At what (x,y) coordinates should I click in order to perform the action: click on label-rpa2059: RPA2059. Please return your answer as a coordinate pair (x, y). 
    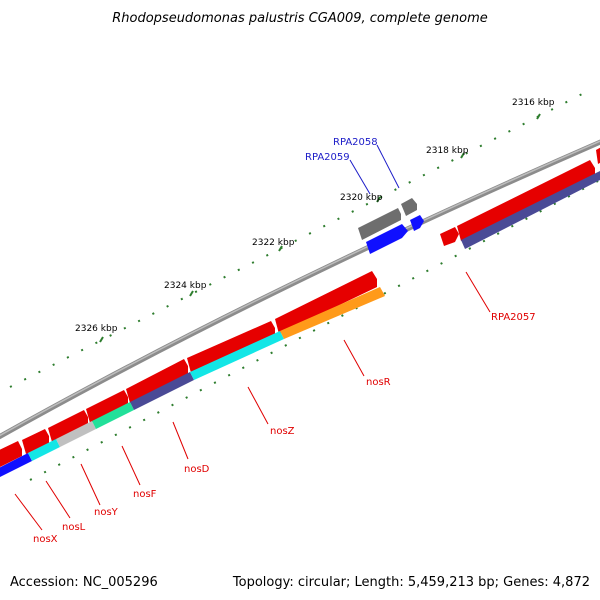
    Looking at the image, I should click on (327, 157).